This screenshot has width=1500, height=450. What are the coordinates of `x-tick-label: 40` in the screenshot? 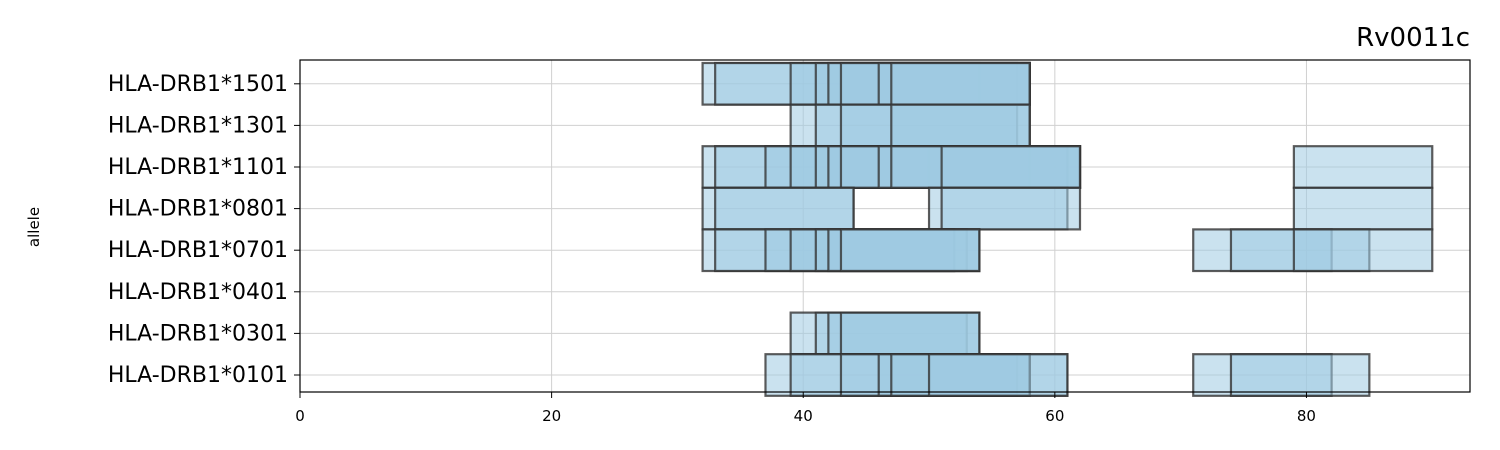 It's located at (803, 416).